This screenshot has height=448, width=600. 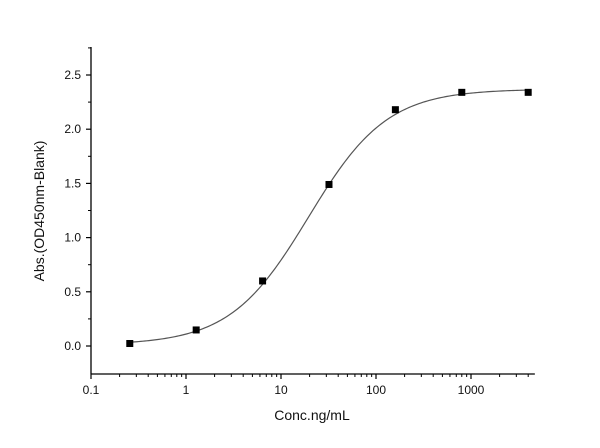 I want to click on x-tick-label: 1, so click(x=186, y=390).